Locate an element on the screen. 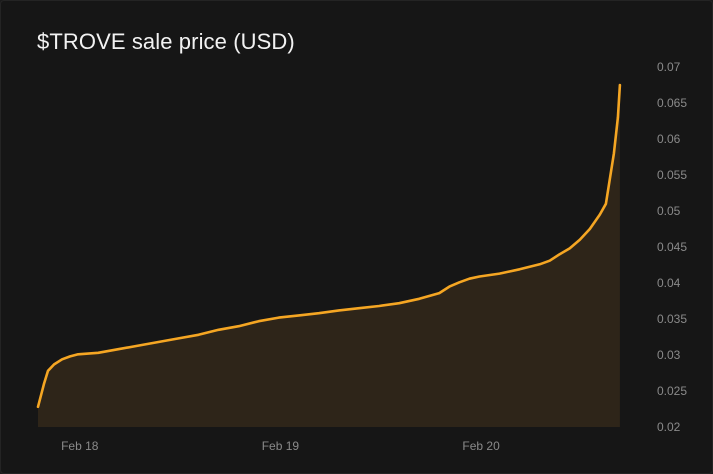 The height and width of the screenshot is (474, 713). y-tick-label: 0.04 is located at coordinates (669, 283).